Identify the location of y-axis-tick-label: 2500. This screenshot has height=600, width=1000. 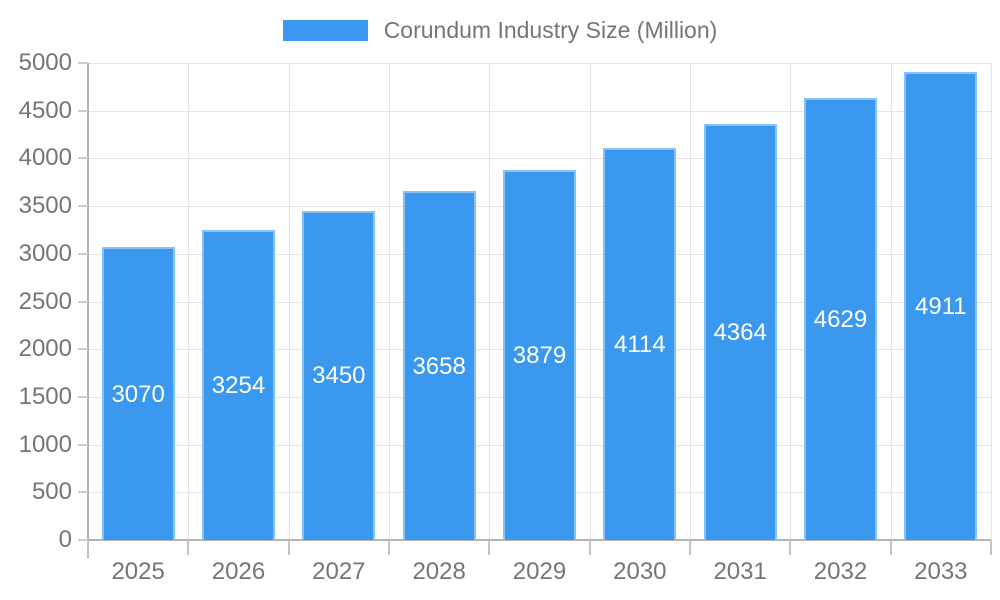
(45, 301).